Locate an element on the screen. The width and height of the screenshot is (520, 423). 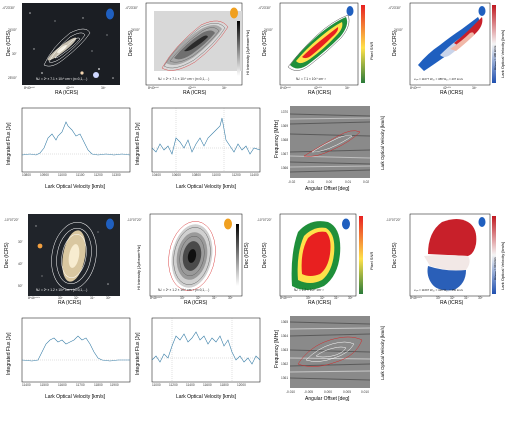
pv-image is located at coordinates (330, 352).